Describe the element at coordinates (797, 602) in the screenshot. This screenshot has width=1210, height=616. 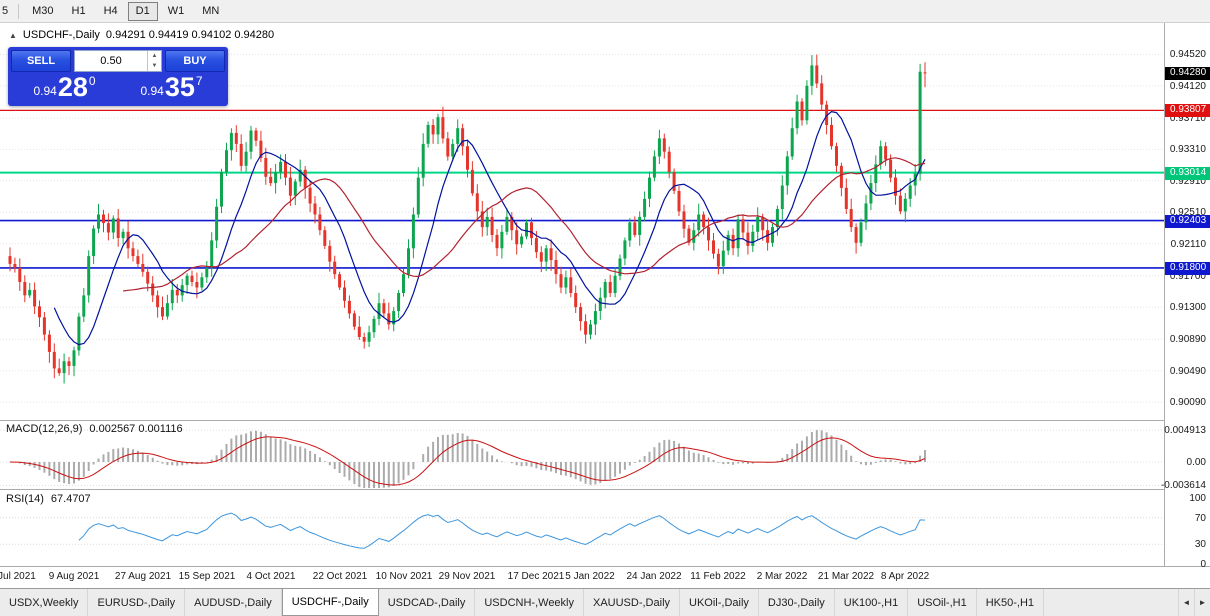
I see `symbol-tab-dj30-: DJ30-,Daily` at that location.